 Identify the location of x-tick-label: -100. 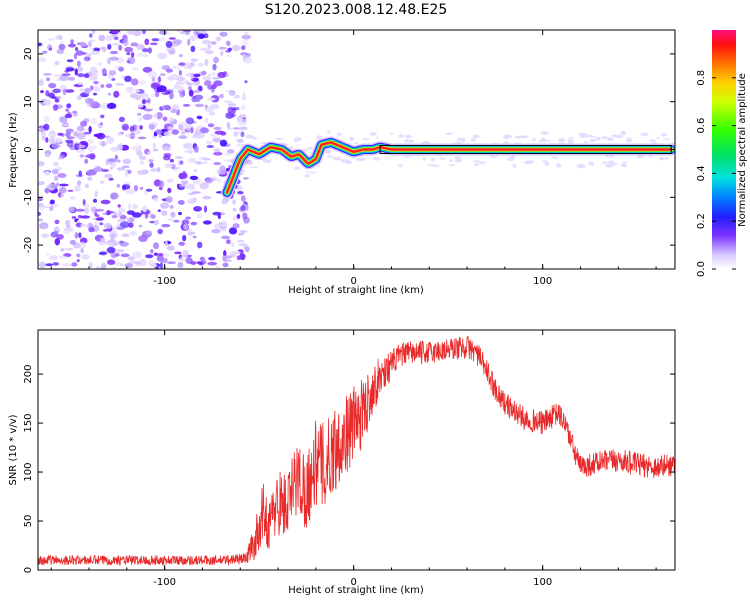
(164, 582).